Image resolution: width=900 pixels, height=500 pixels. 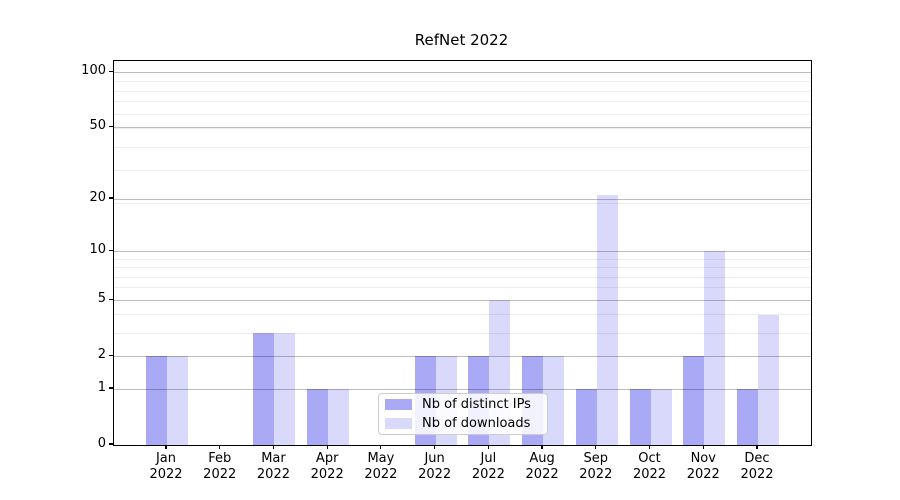 What do you see at coordinates (101, 443) in the screenshot?
I see `y-tick-label: 0` at bounding box center [101, 443].